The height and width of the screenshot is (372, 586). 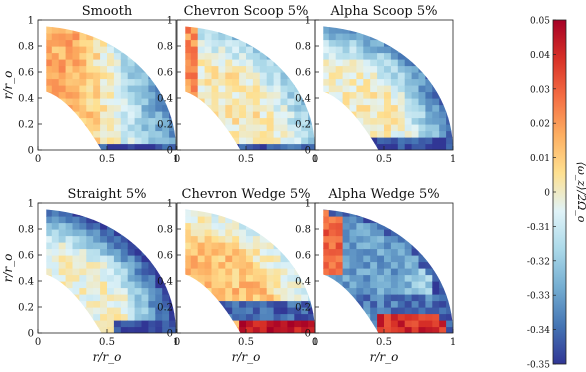 I want to click on panel-alpha-scoop: Alpha Scoop 5%0 0.5 100.20.40.60.81, so click(x=375, y=84).